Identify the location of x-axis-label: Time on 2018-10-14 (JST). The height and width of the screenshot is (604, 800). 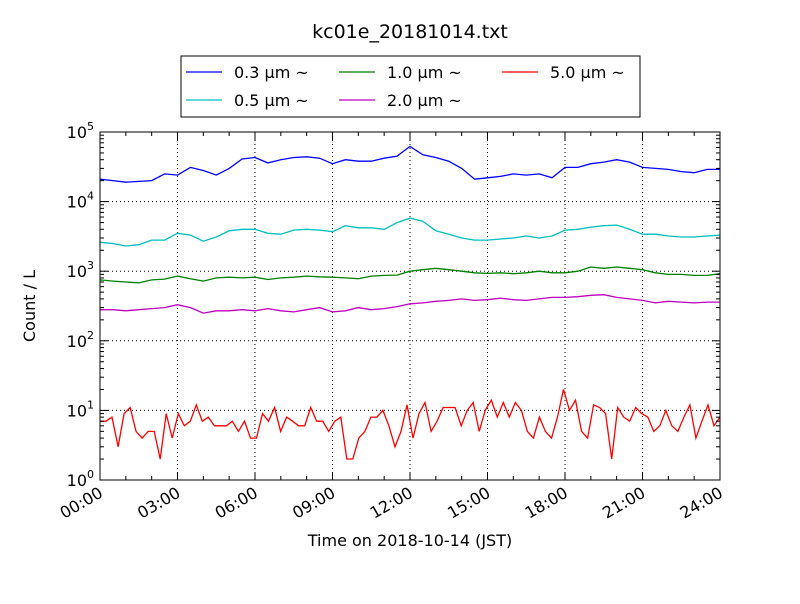
(409, 540).